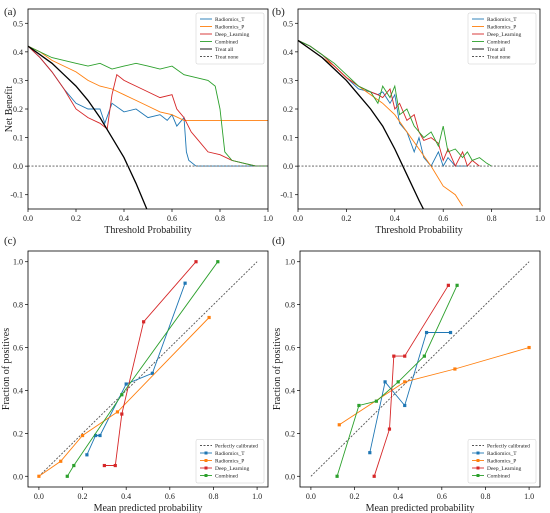 The image size is (550, 513). Describe the element at coordinates (136, 369) in the screenshot. I see `panel-c-line-radiomics-t` at that location.